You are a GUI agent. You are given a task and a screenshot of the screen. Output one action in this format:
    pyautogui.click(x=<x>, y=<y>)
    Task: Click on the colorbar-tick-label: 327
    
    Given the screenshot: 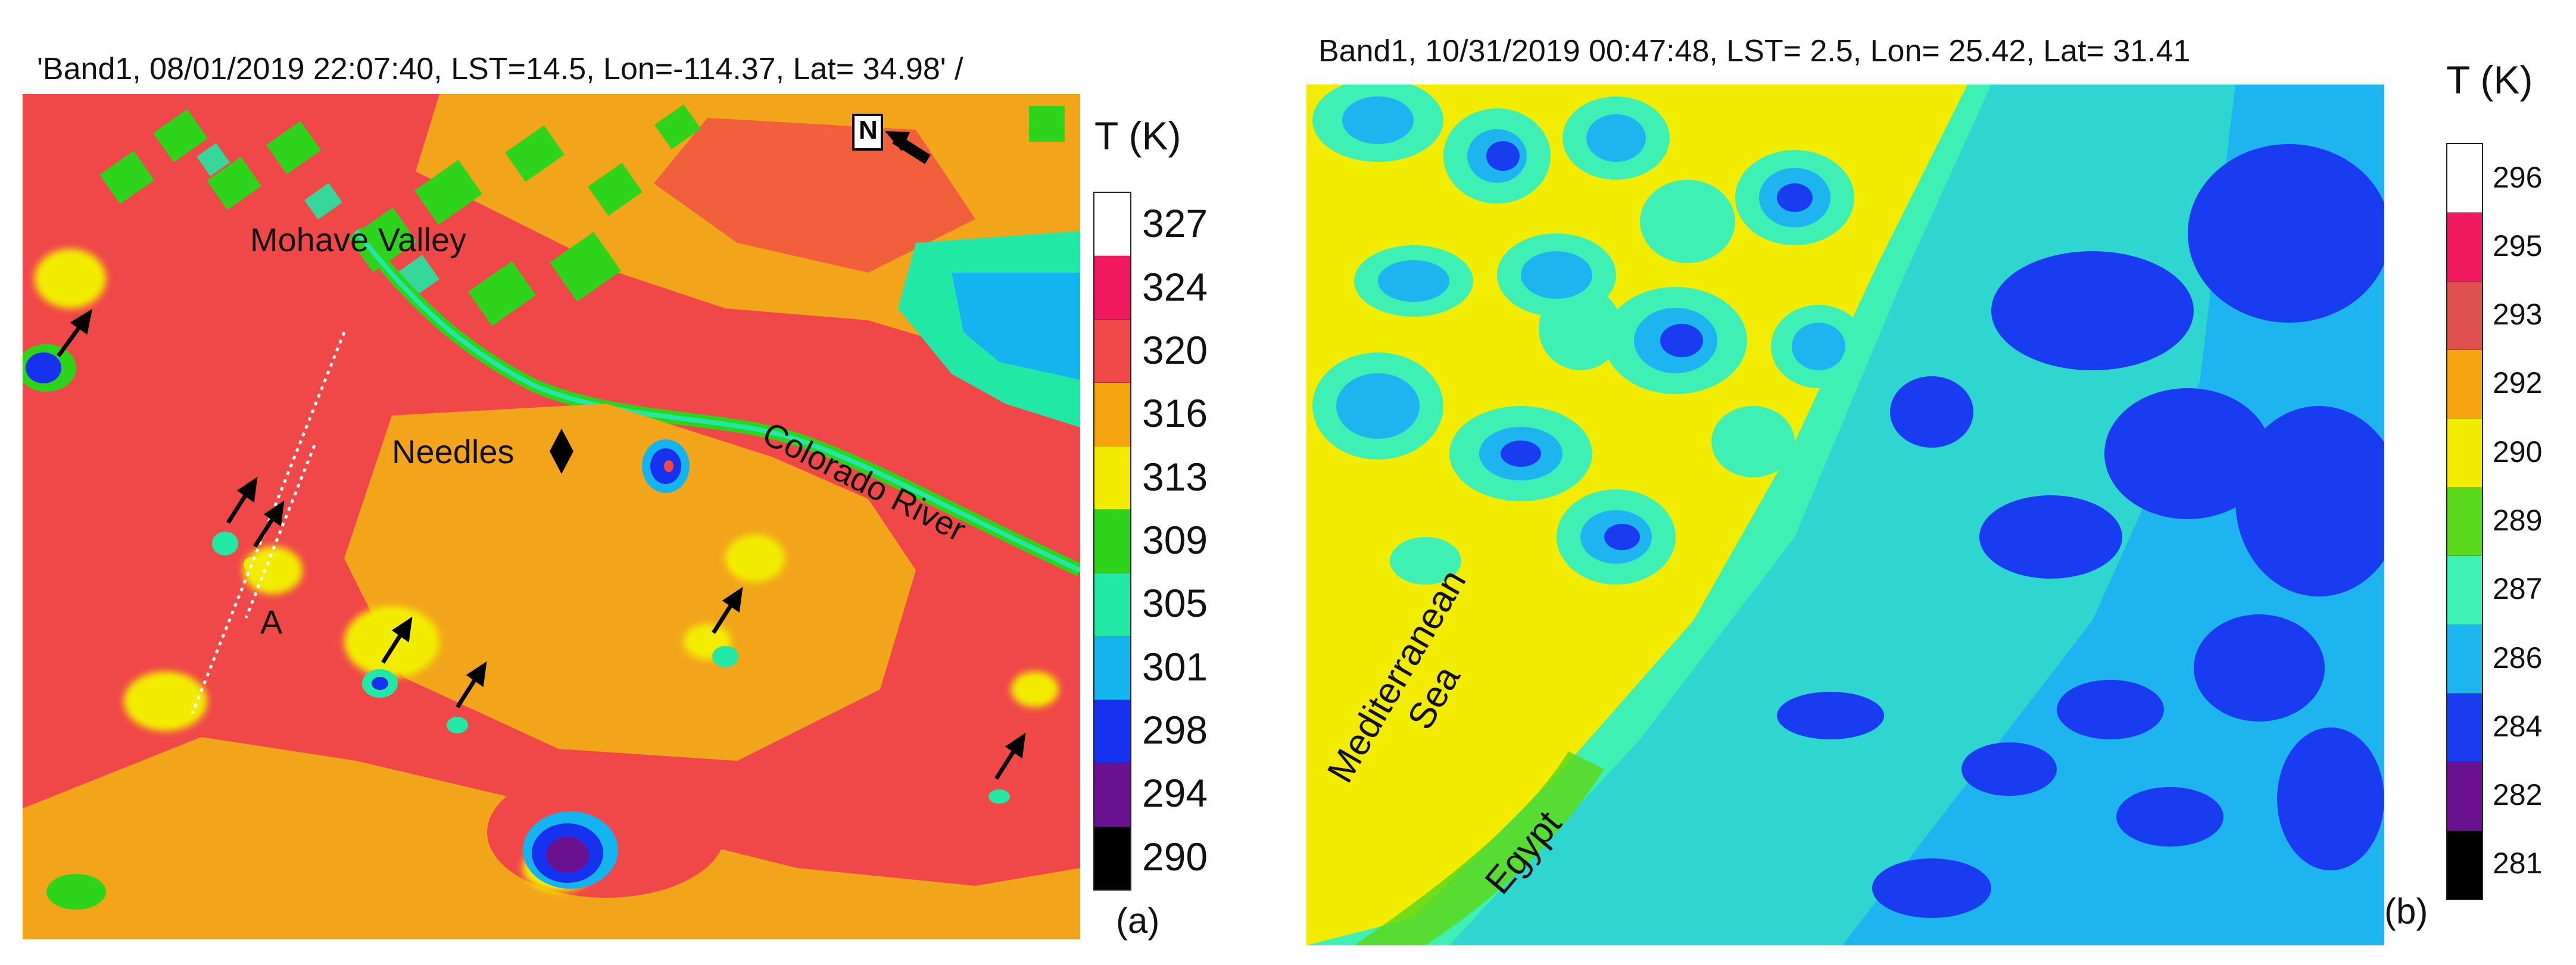 What is the action you would take?
    pyautogui.click(x=1175, y=223)
    